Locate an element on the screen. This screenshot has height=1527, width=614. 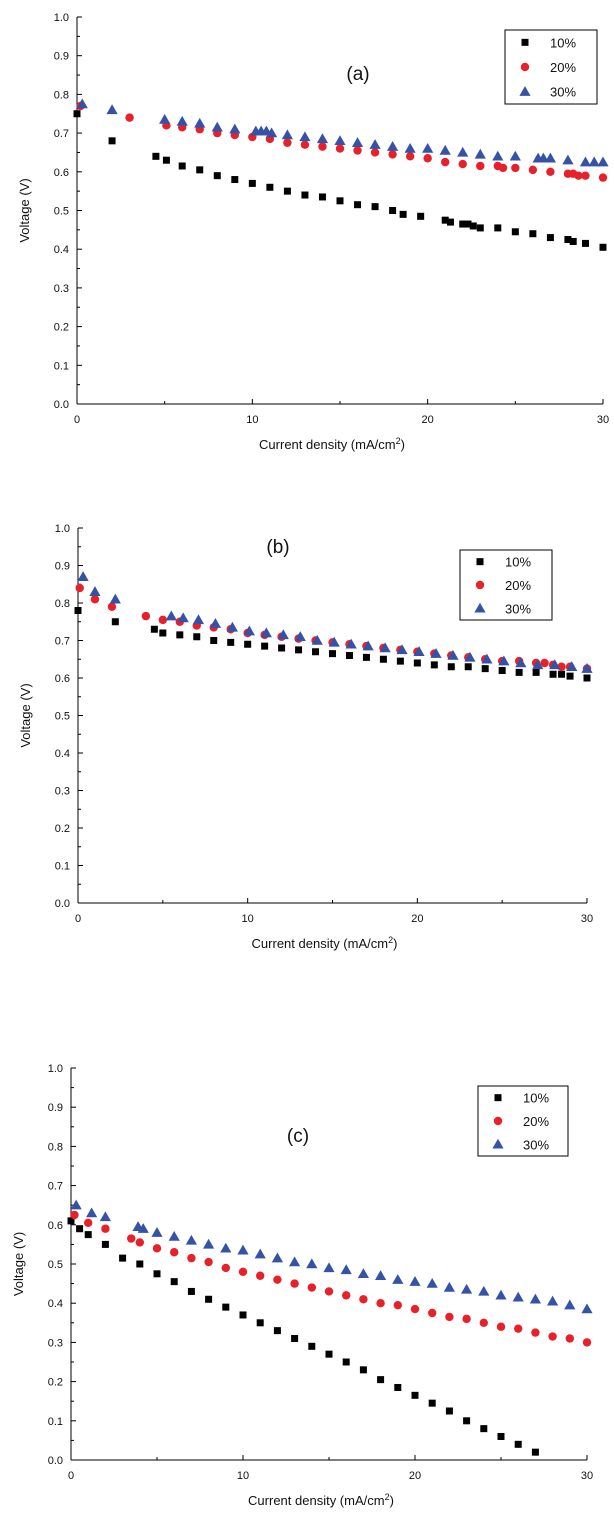
panel-label: (a) is located at coordinates (357, 74).